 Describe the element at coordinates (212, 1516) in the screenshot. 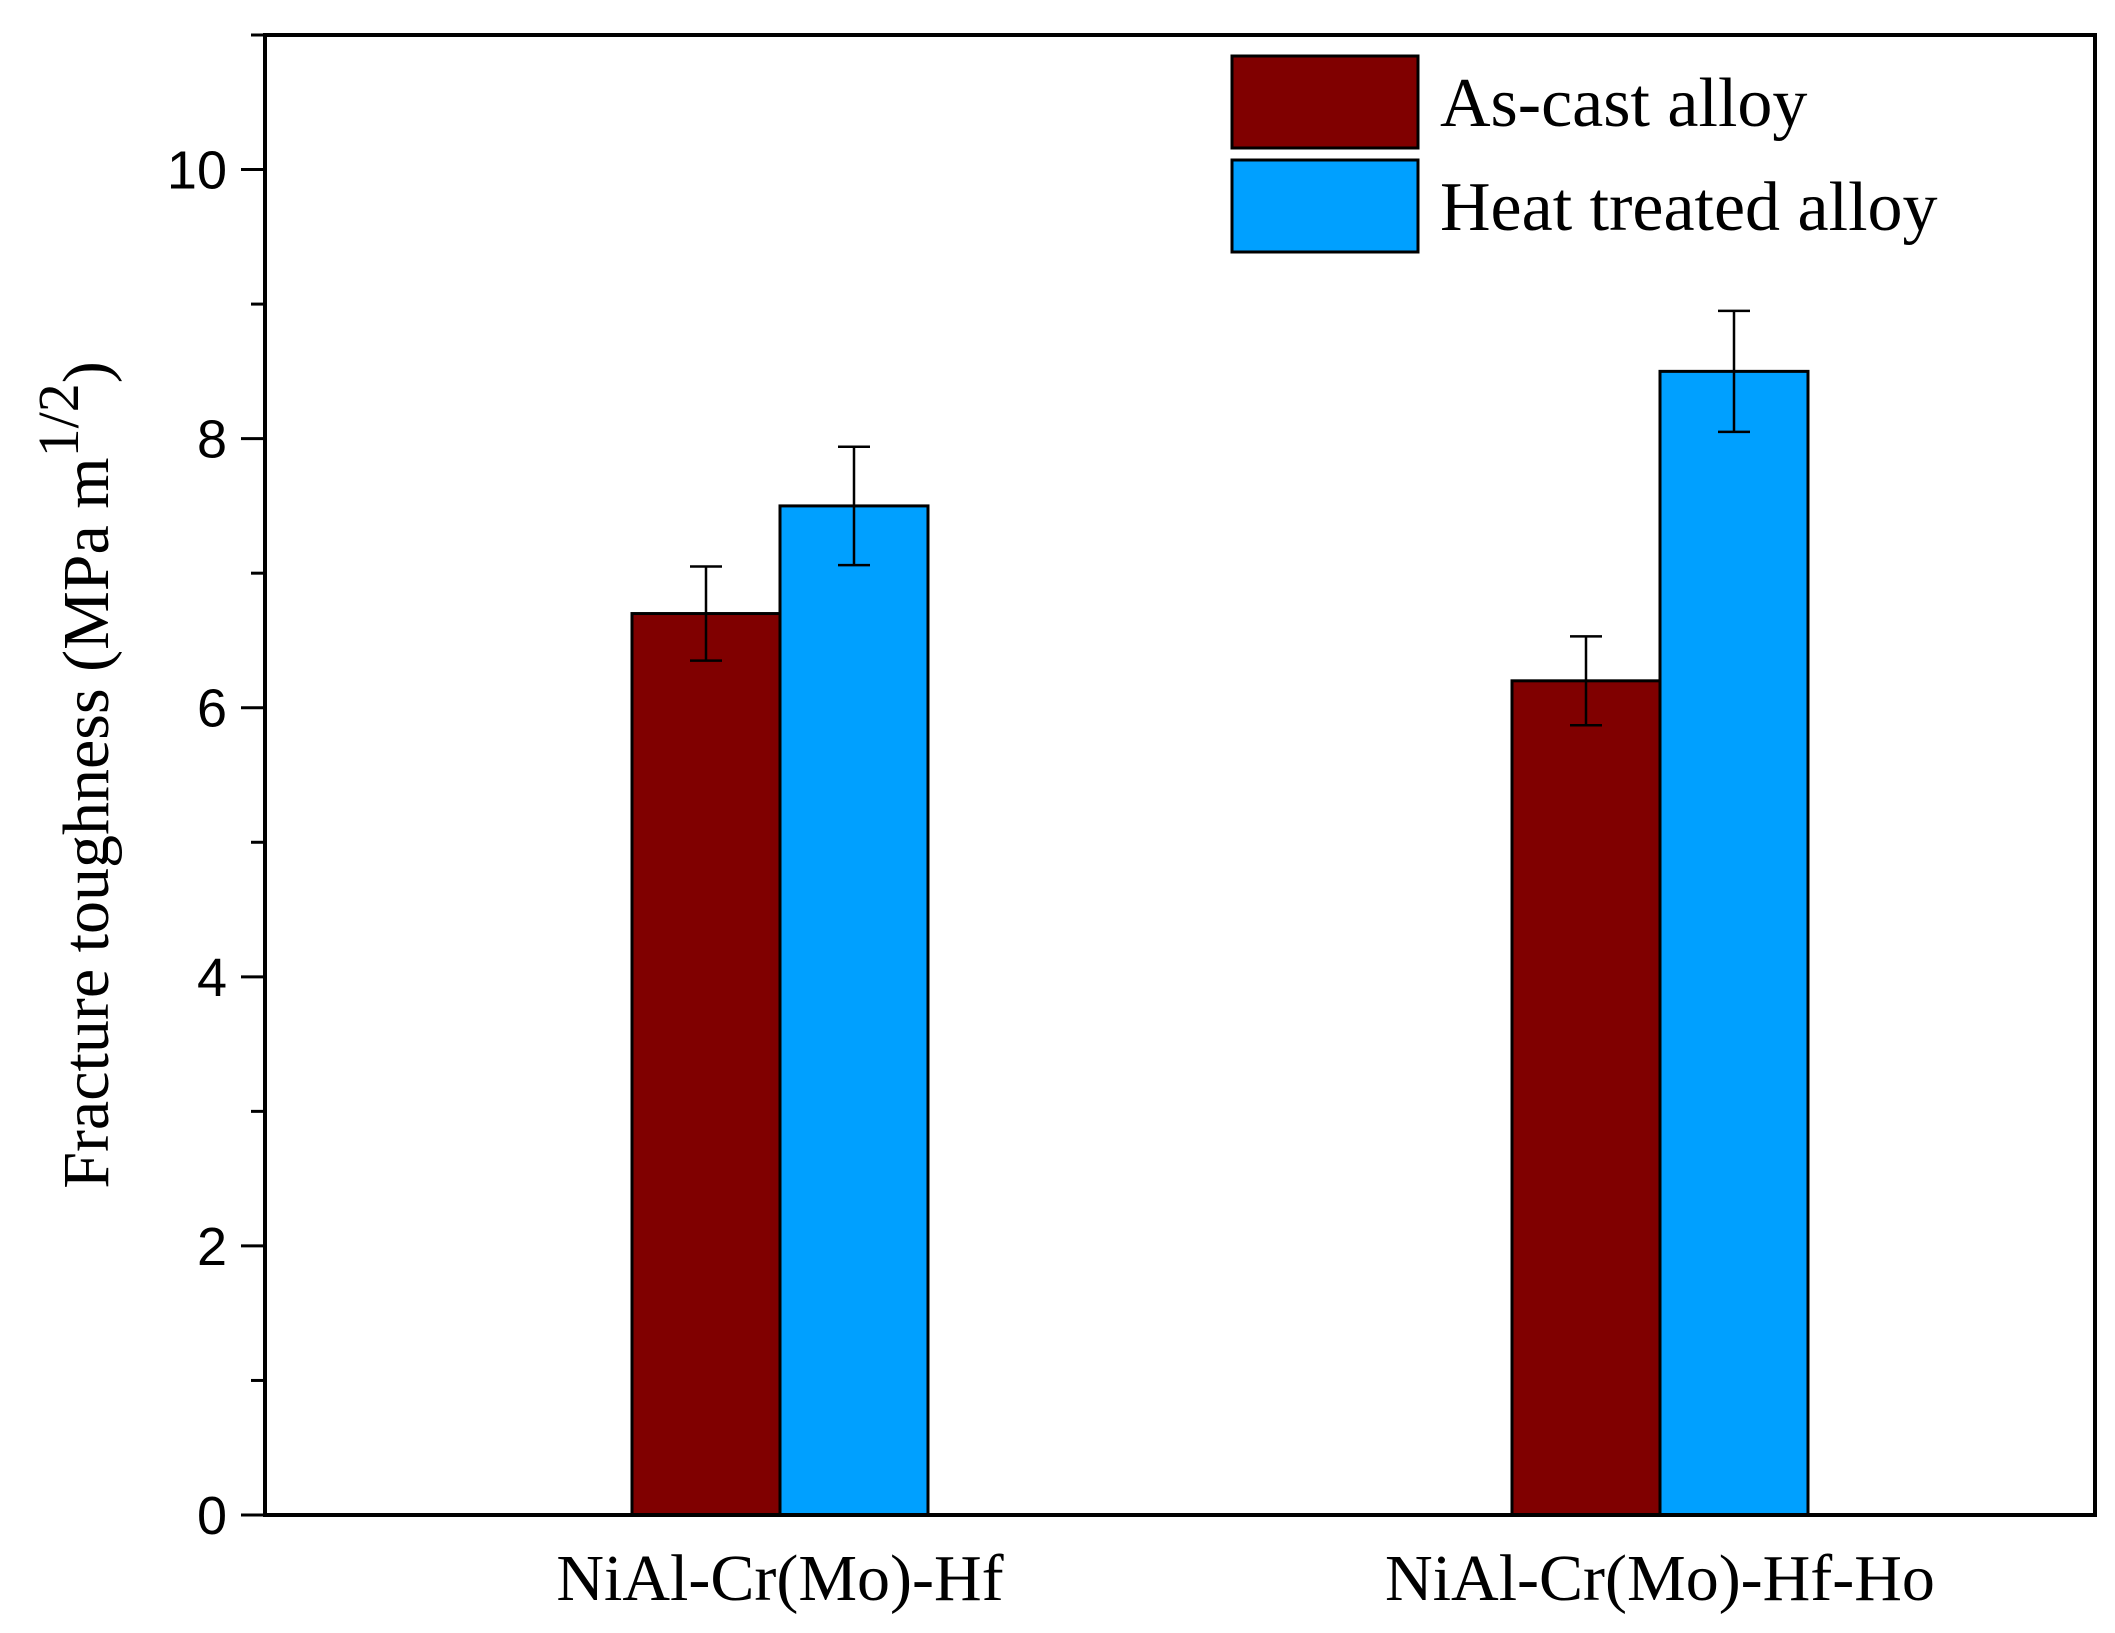

I see `y-tick-label: 0` at that location.